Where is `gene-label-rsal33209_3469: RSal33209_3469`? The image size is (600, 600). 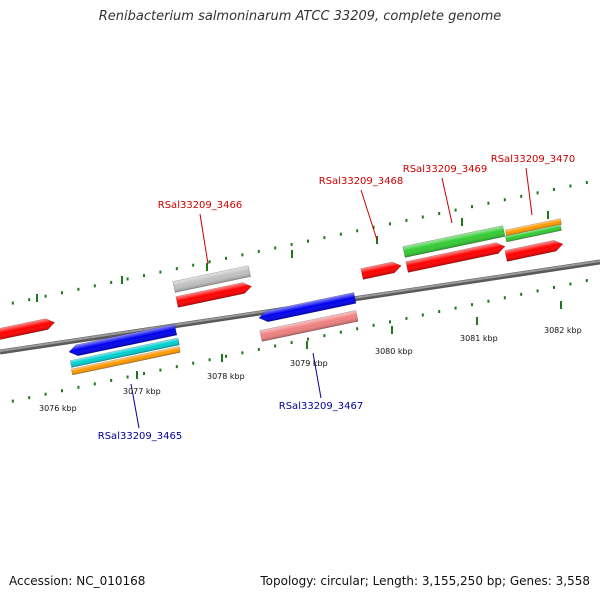
gene-label-rsal33209_3469: RSal33209_3469 is located at coordinates (445, 169).